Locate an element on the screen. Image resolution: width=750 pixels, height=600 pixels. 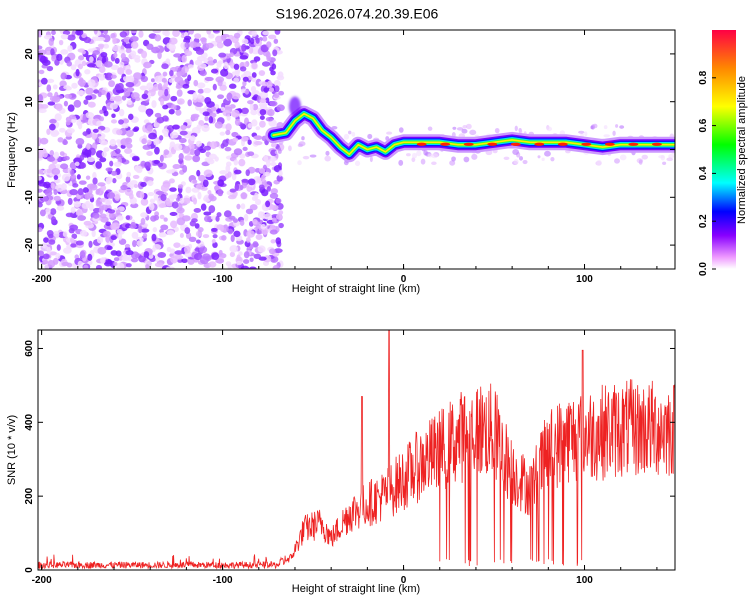
spectrogram-xtick-label: 0 is located at coordinates (404, 279).